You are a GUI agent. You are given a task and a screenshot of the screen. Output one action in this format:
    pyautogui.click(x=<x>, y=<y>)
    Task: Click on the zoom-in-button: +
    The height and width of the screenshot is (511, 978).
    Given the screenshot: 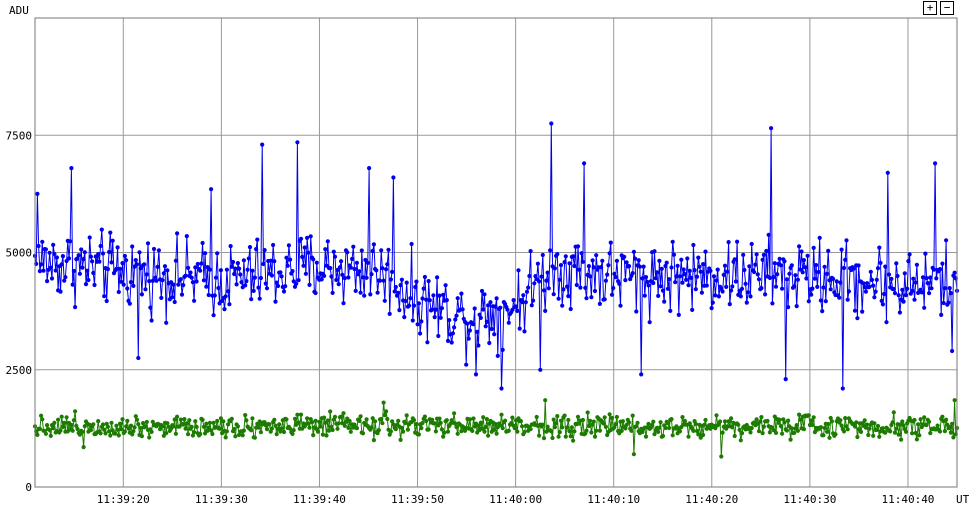 What is the action you would take?
    pyautogui.click(x=930, y=8)
    